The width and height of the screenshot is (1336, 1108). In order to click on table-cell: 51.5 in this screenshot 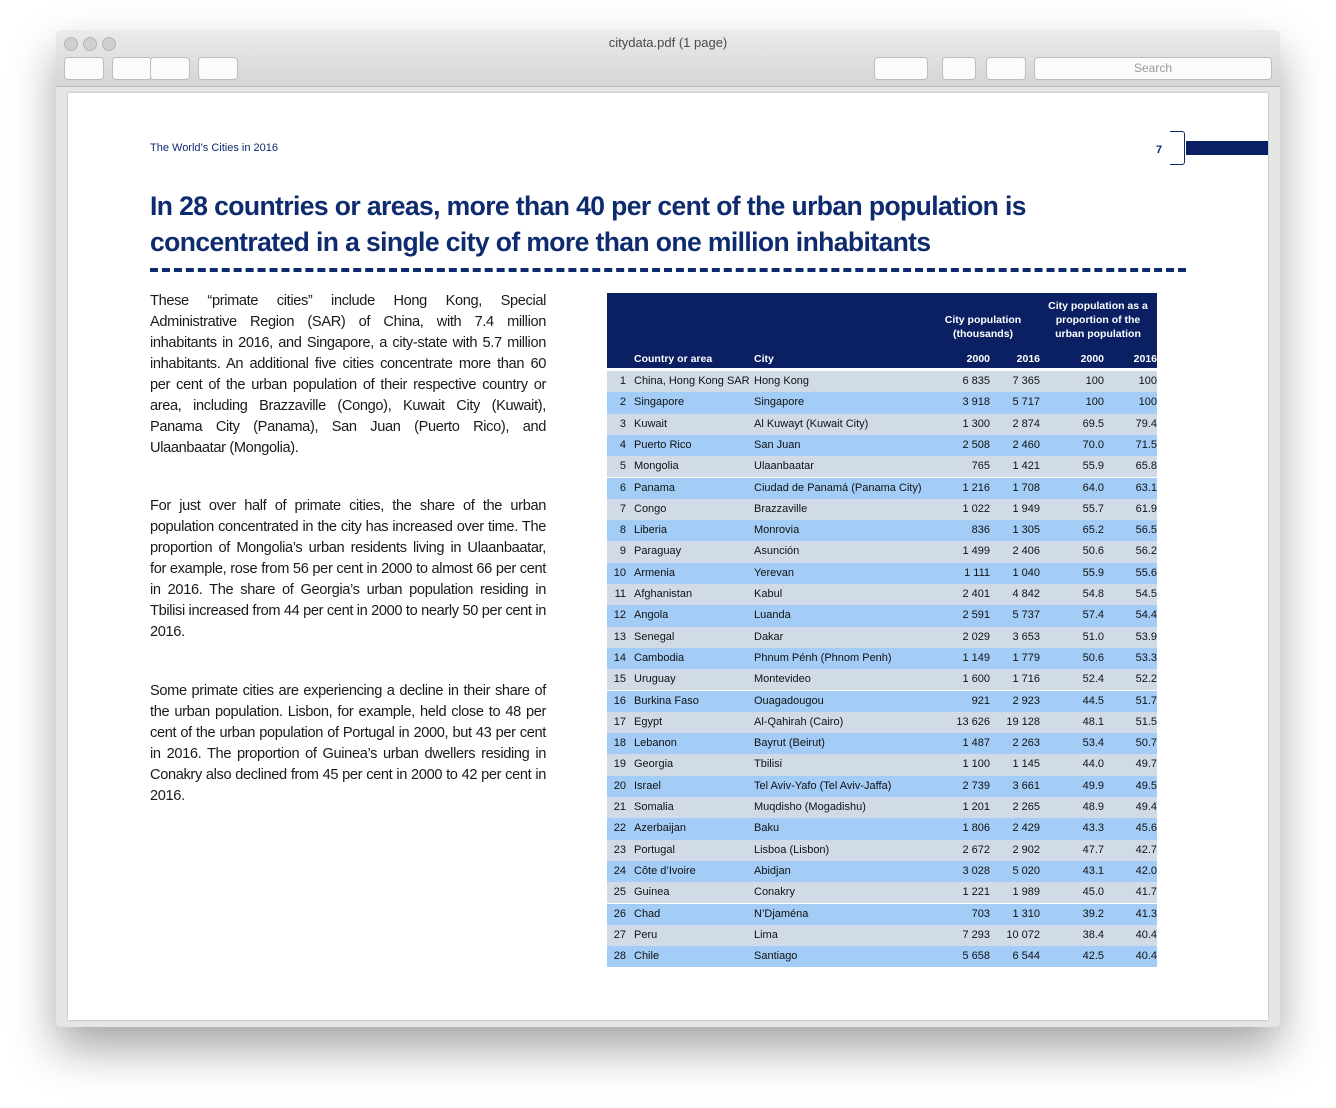, I will do `click(1146, 721)`.